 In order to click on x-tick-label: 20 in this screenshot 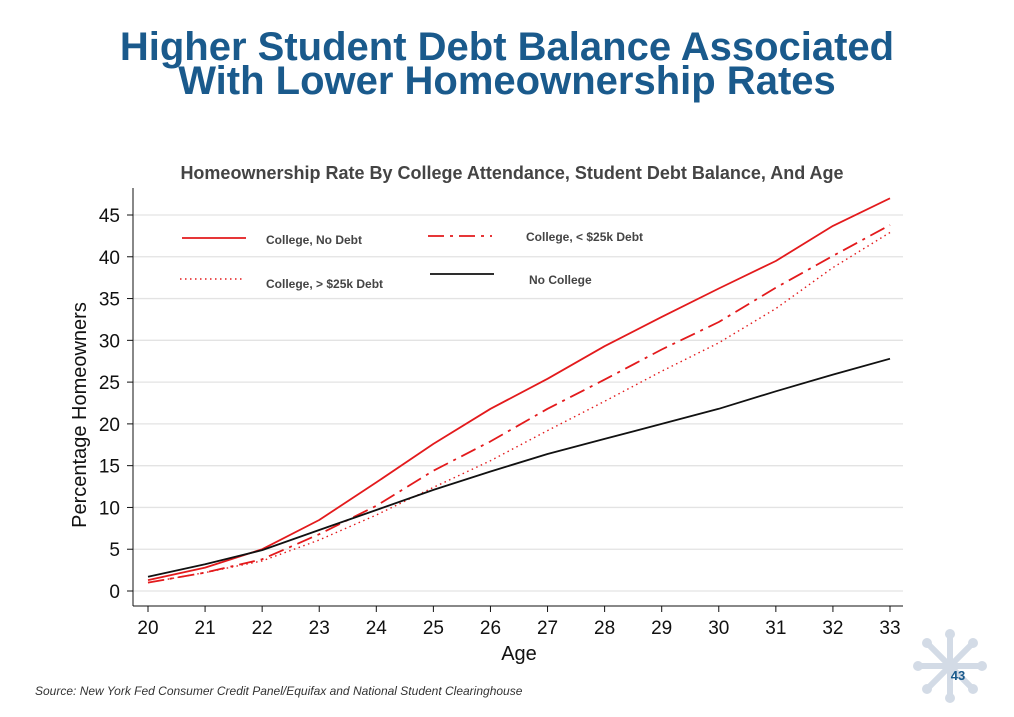, I will do `click(147, 628)`.